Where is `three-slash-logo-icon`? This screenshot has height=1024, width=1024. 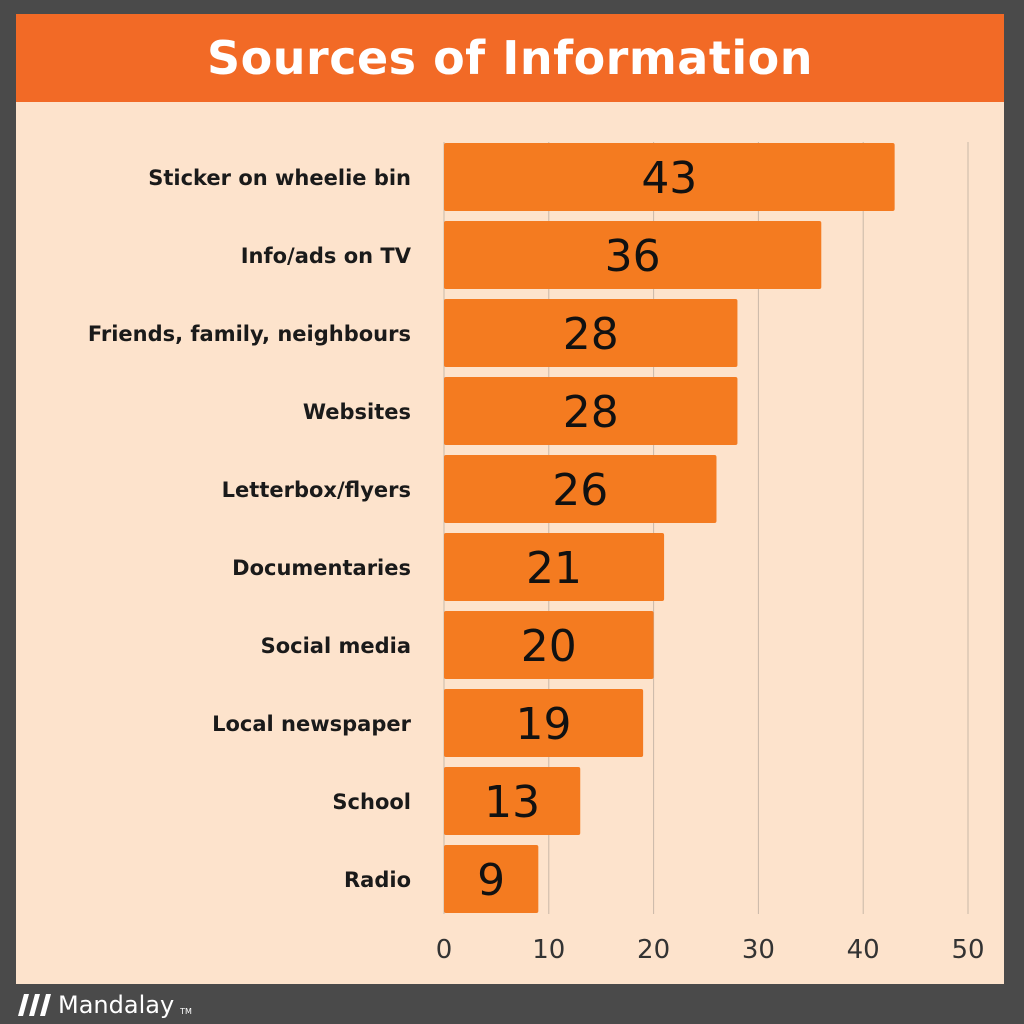 three-slash-logo-icon is located at coordinates (34, 1005).